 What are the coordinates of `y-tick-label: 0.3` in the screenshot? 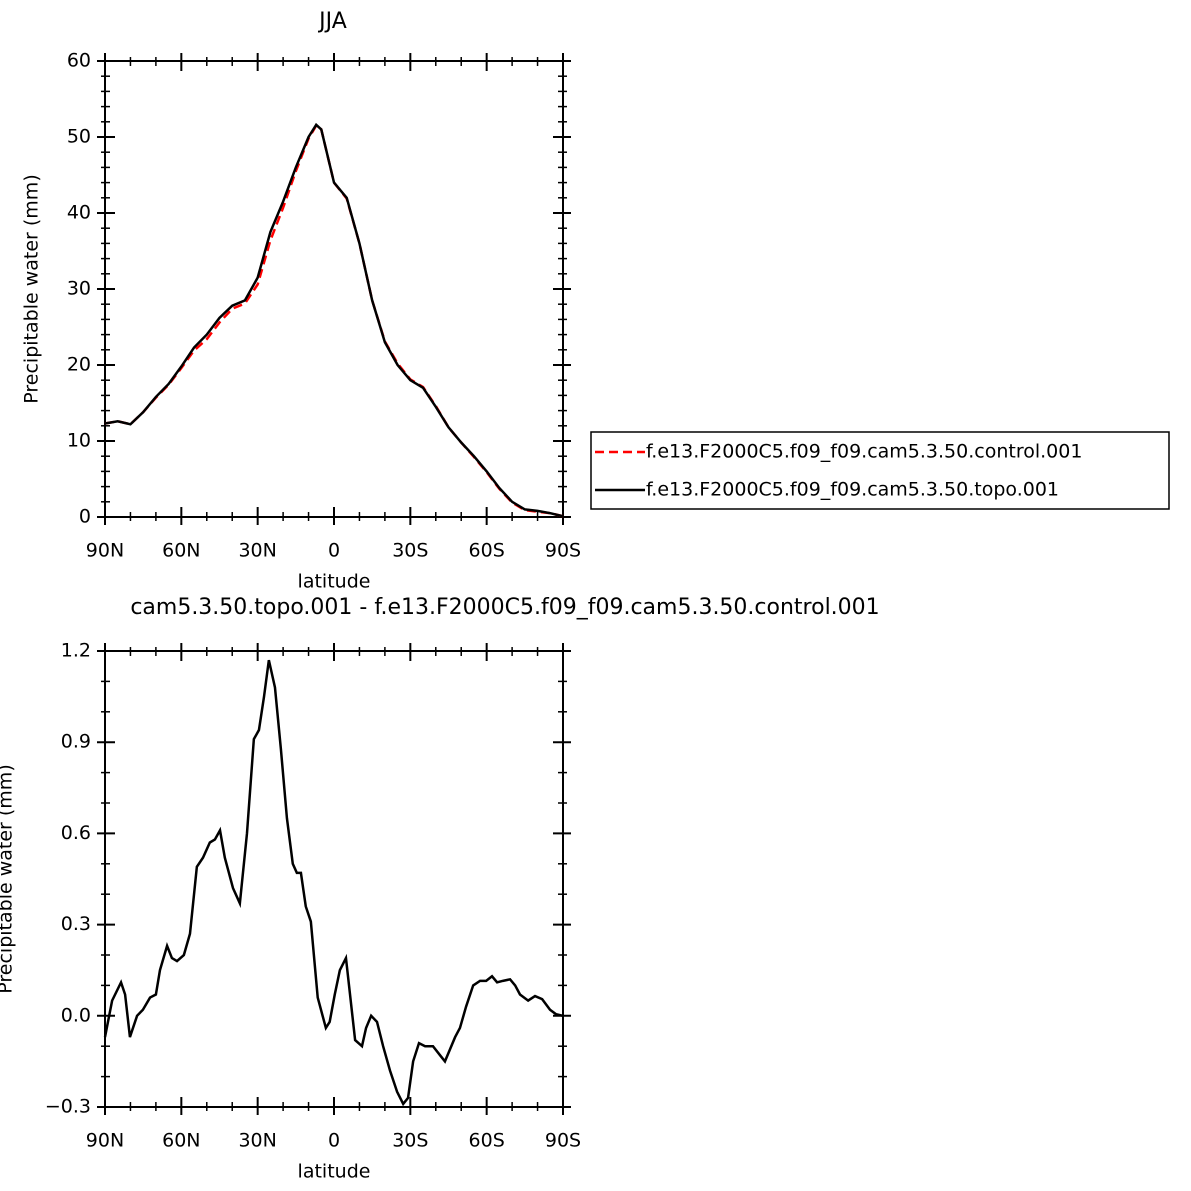 It's located at (76, 924).